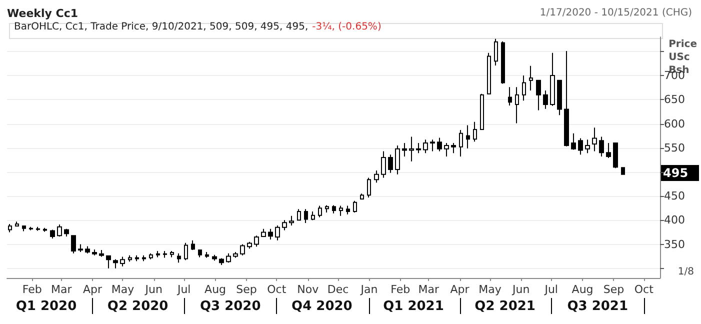  What do you see at coordinates (308, 289) in the screenshot?
I see `x-tick-label: Nov` at bounding box center [308, 289].